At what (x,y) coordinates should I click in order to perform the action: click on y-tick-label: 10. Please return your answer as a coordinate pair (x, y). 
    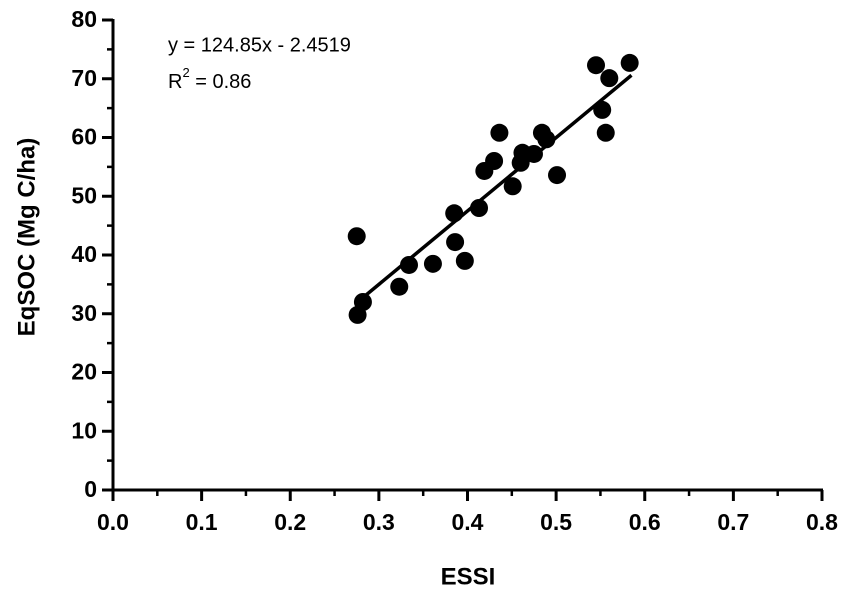
    Looking at the image, I should click on (84, 430).